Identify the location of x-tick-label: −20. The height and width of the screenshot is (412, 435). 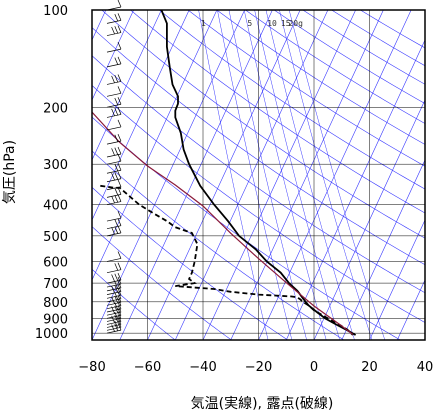
(258, 367).